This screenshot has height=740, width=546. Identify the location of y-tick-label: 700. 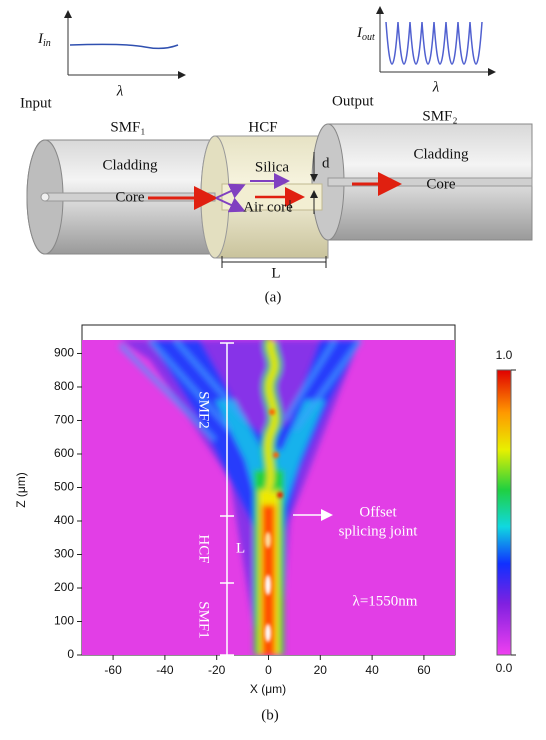
(64, 420).